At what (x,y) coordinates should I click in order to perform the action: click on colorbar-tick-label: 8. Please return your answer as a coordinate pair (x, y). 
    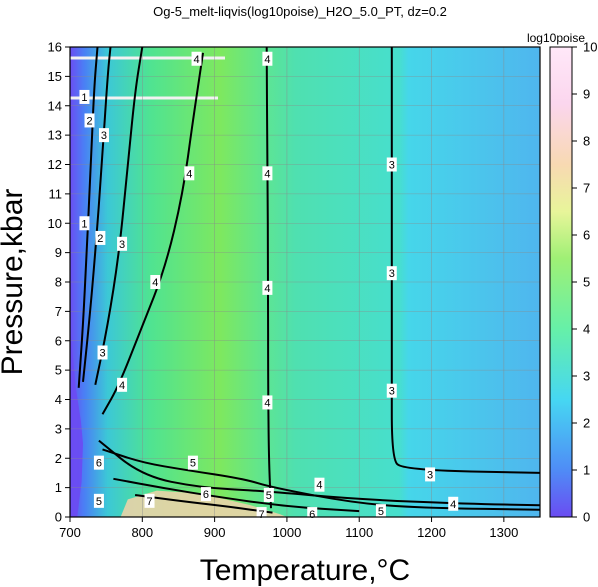
    Looking at the image, I should click on (586, 141).